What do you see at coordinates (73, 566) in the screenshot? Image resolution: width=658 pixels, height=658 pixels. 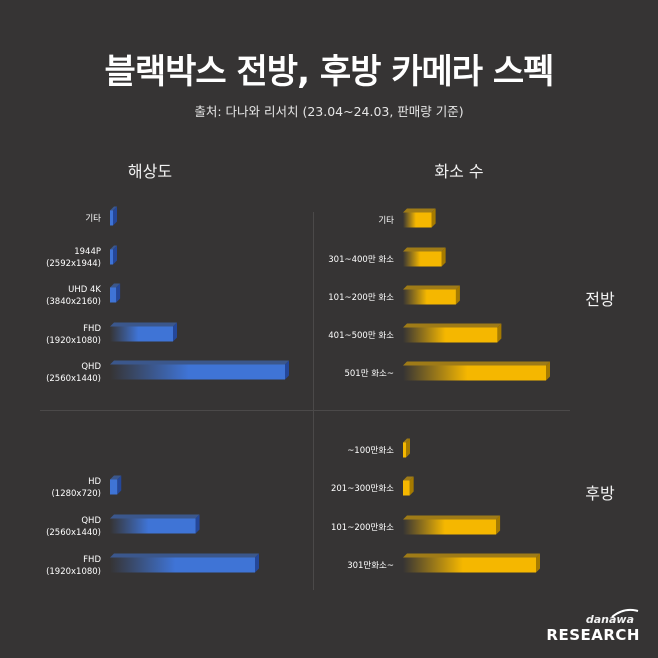 I see `category-label-rear-resolution-2: FHD (1920x1080)` at bounding box center [73, 566].